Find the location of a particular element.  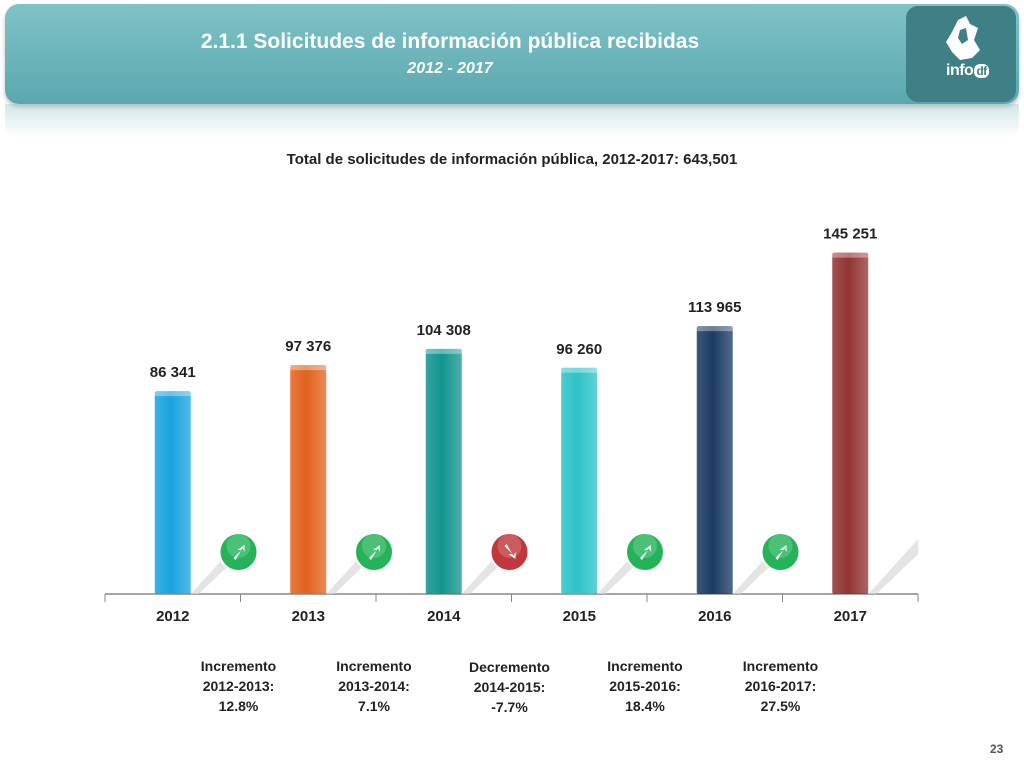

annotation-line3: 7.1% is located at coordinates (374, 706).